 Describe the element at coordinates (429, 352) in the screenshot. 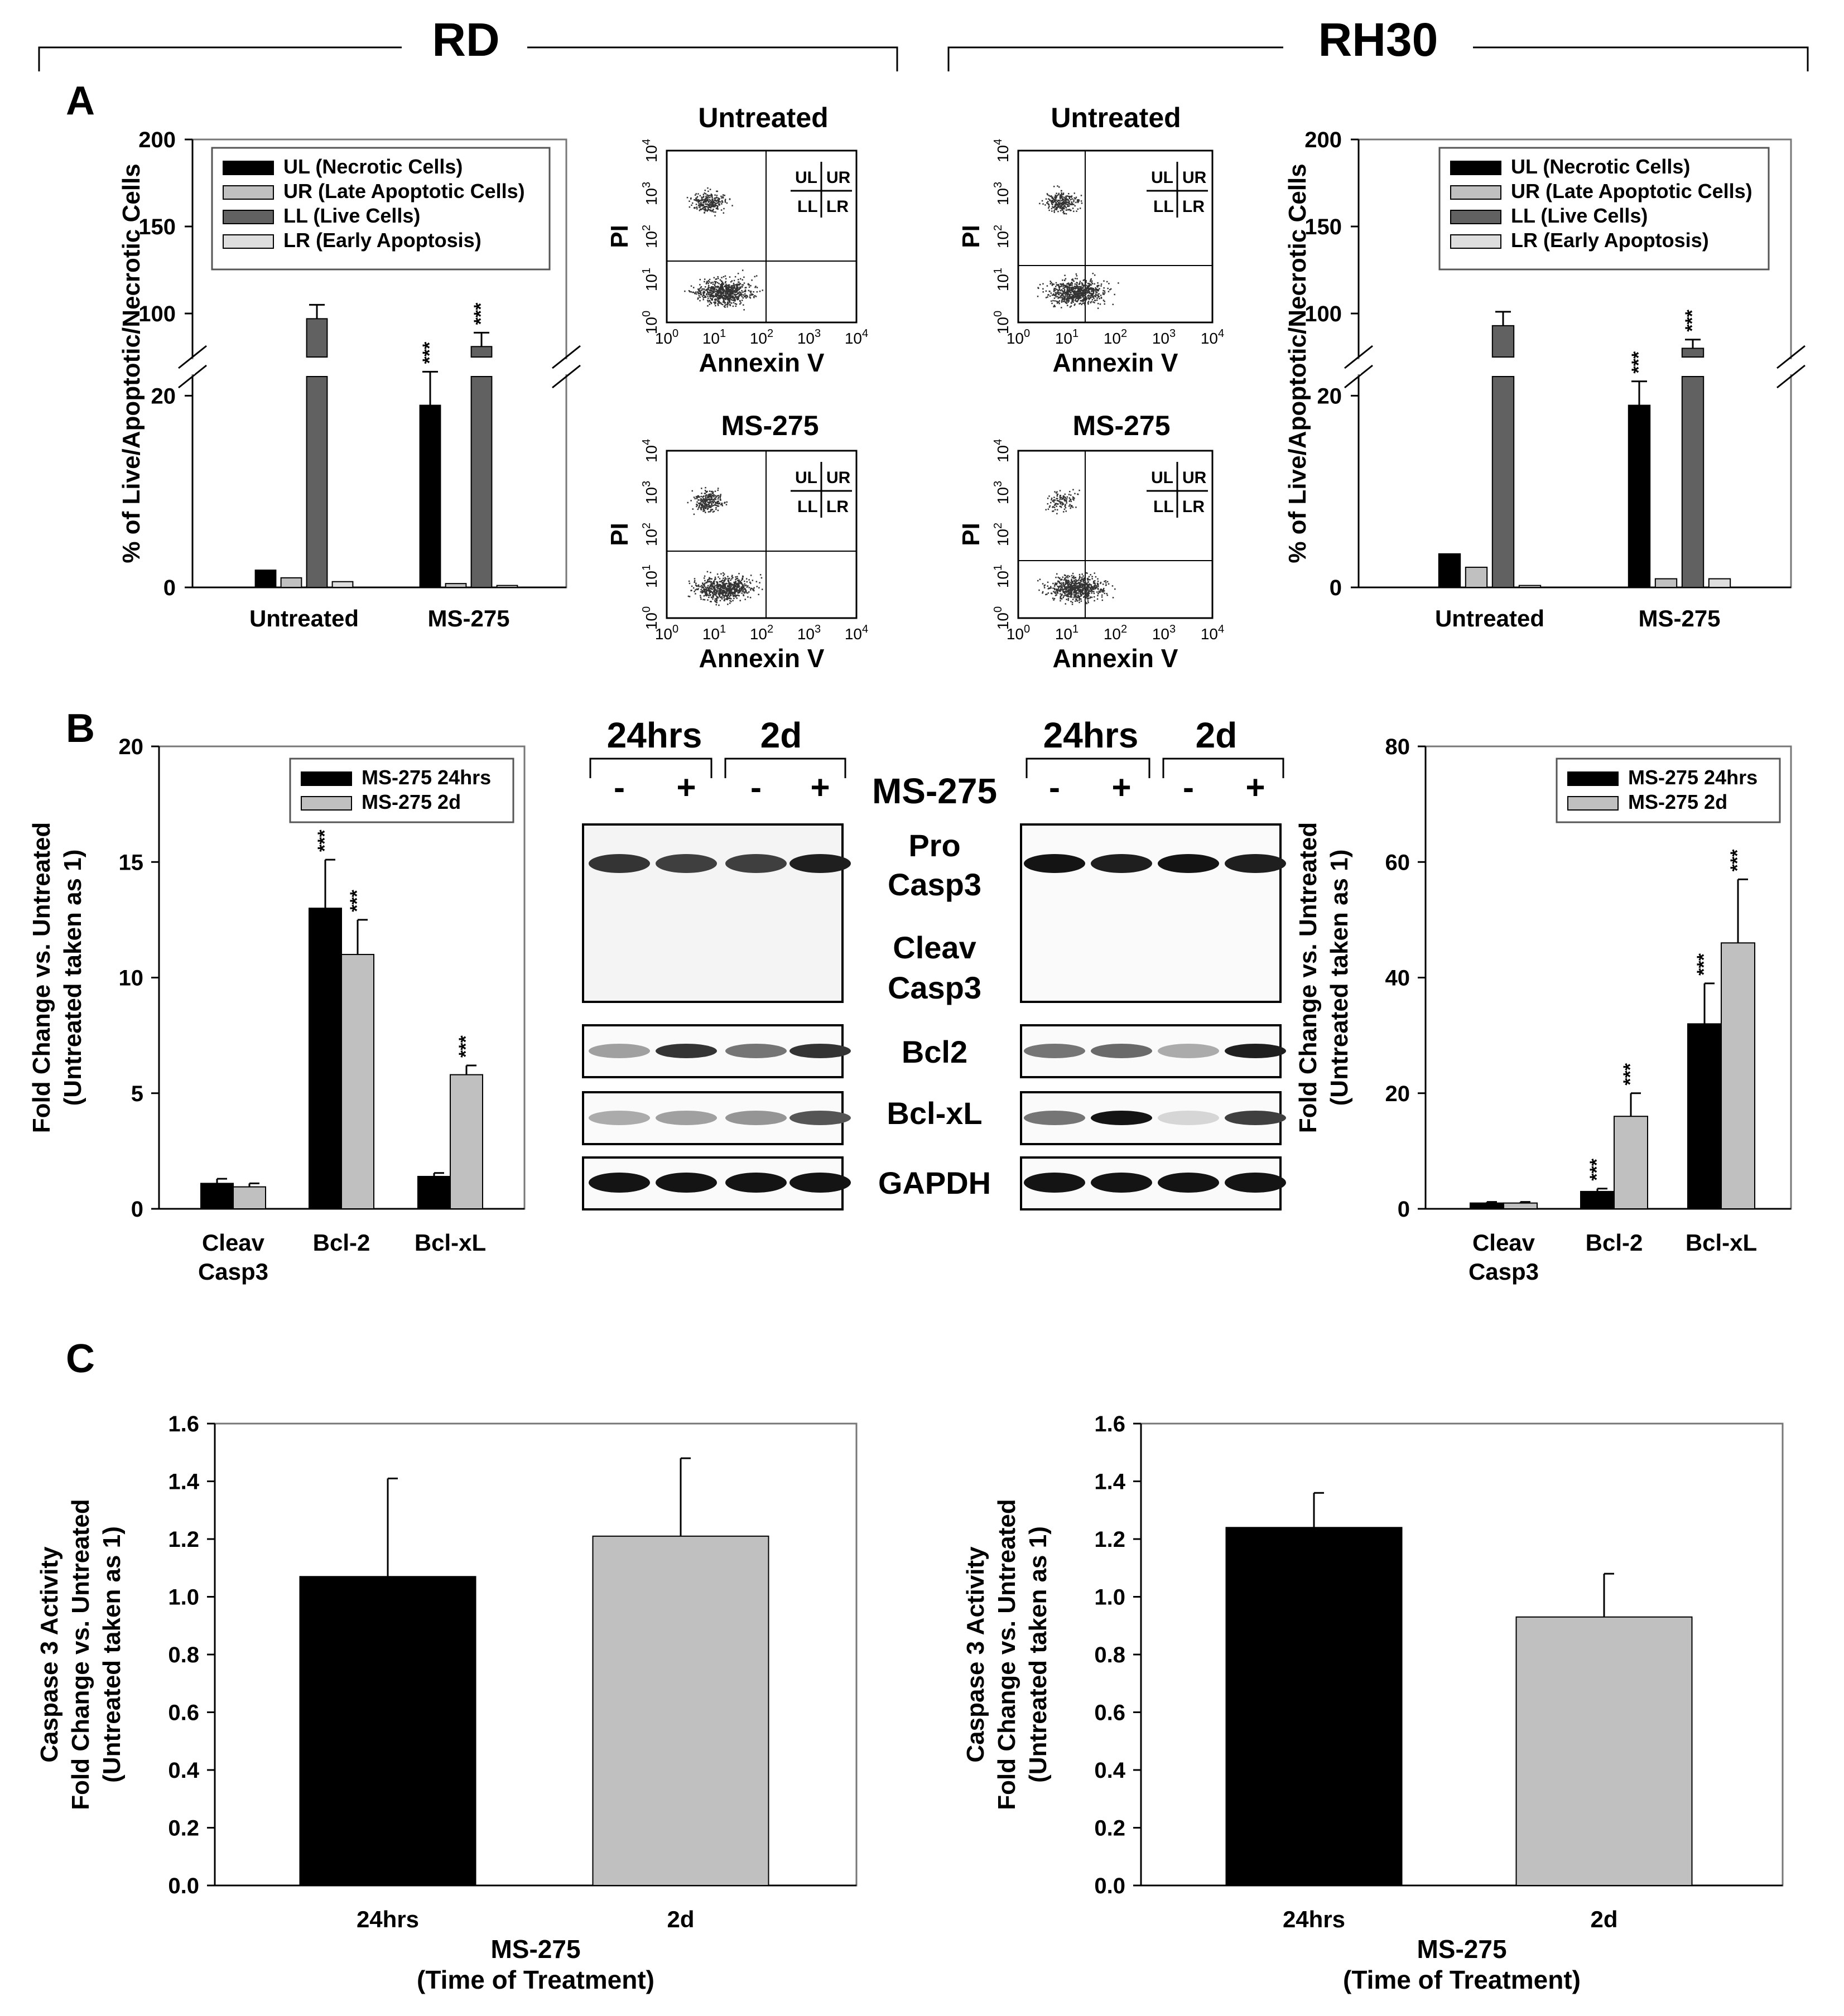

I see `significance-mark: ***` at that location.